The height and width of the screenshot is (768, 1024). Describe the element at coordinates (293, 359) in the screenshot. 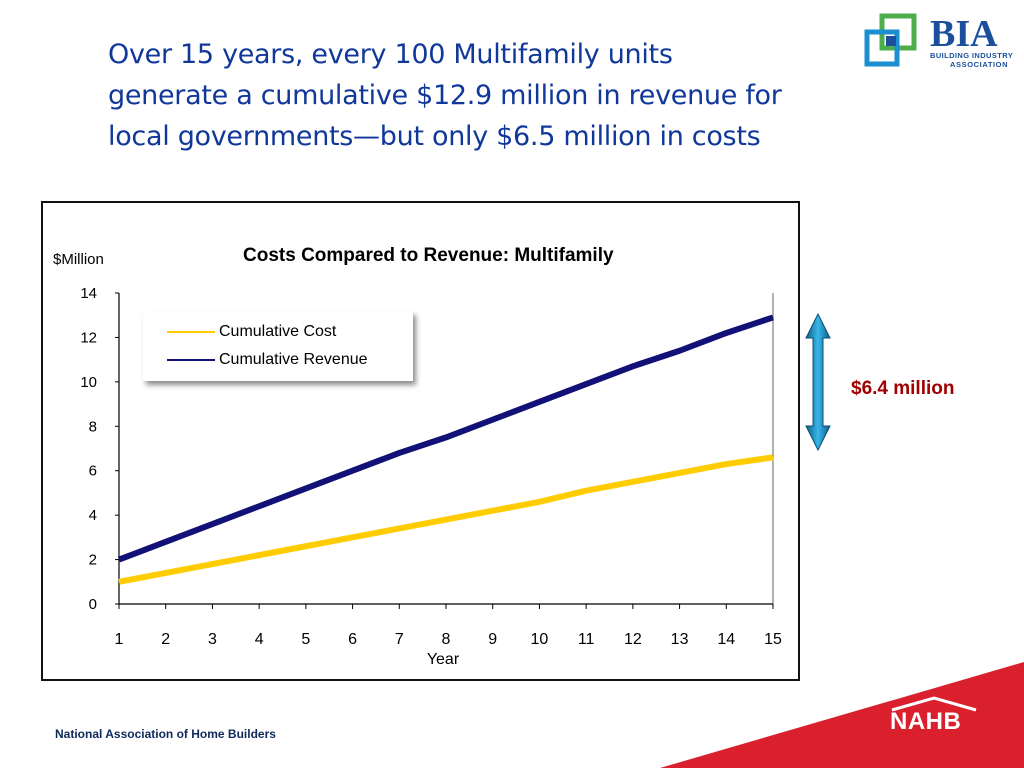

I see `legend-label-revenue: Cumulative Revenue` at that location.